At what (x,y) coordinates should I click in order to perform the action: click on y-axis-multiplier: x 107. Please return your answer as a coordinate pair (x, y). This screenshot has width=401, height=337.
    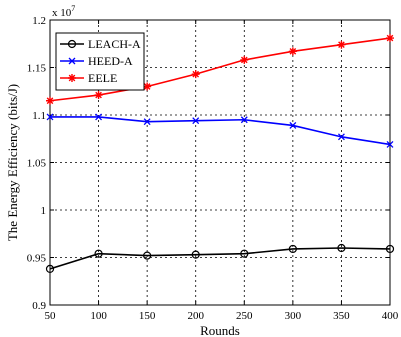
    Looking at the image, I should click on (63, 11).